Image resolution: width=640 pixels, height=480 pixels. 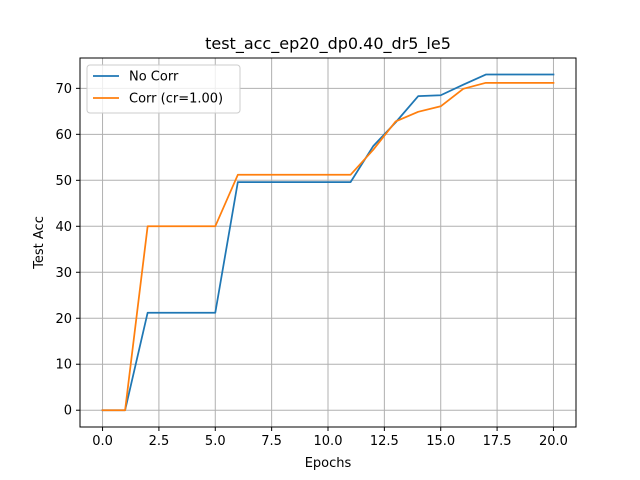 I want to click on x-tick-label: 0.0, so click(x=102, y=441).